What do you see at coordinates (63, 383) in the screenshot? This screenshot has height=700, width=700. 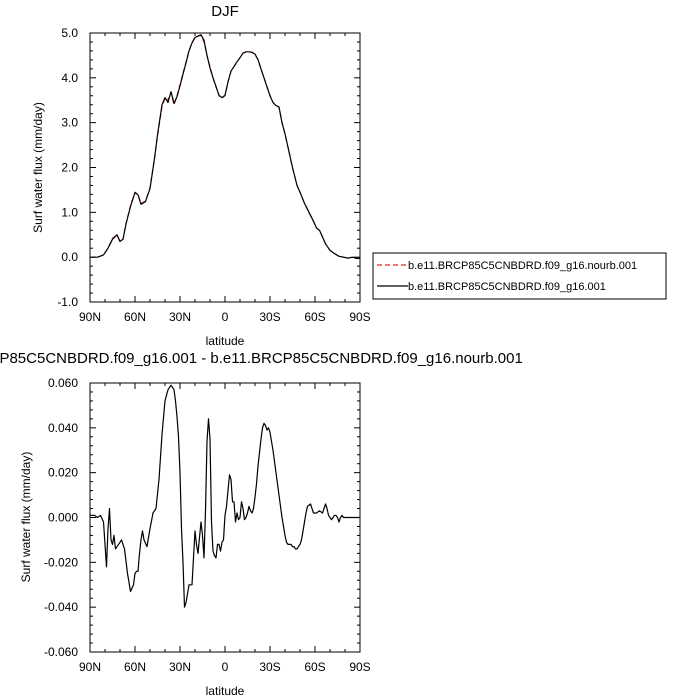 I see `y-tick-label: 0.060` at bounding box center [63, 383].